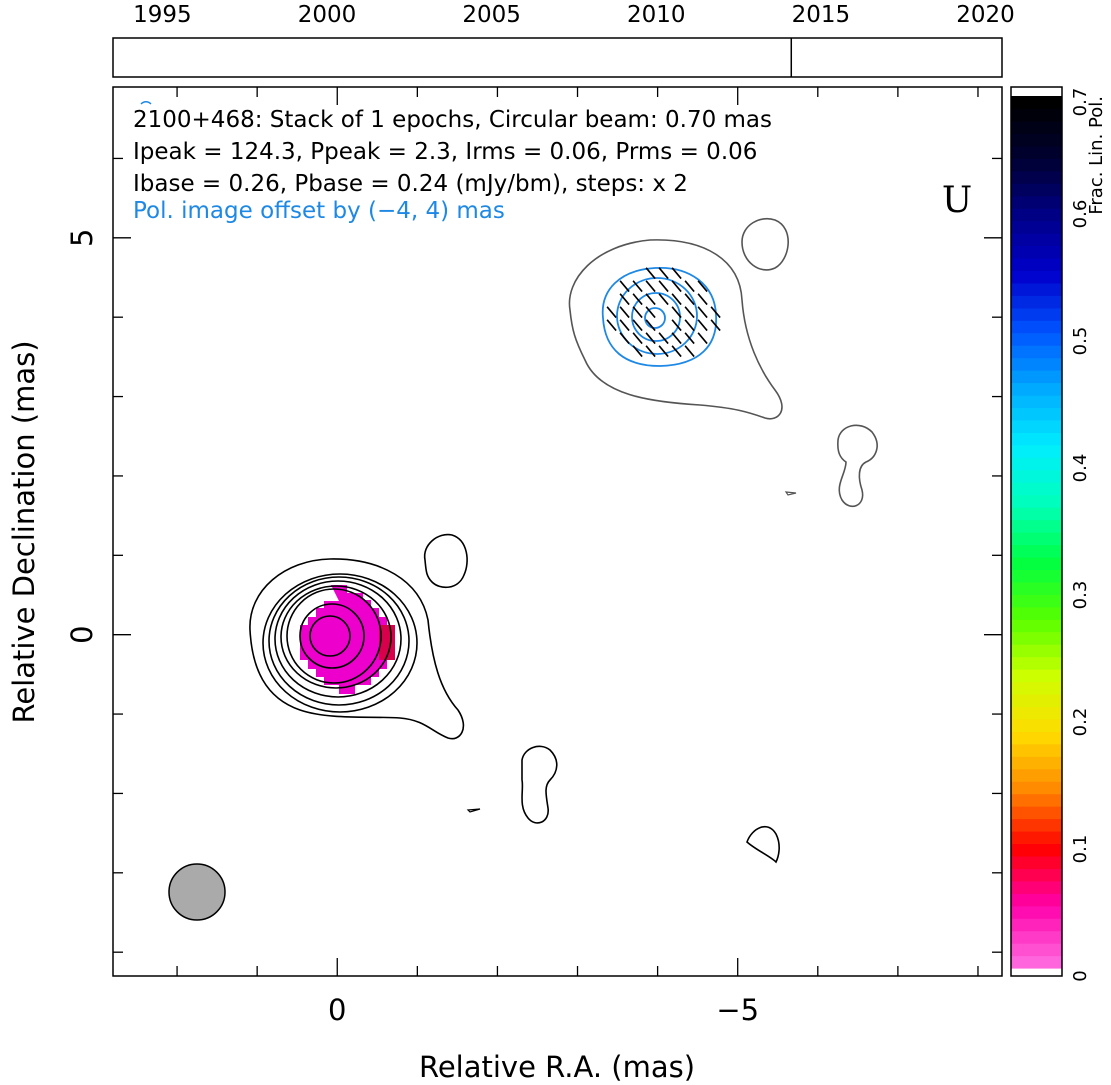  I want to click on x-axis-label: Relative R.A. (mas), so click(557, 1067).